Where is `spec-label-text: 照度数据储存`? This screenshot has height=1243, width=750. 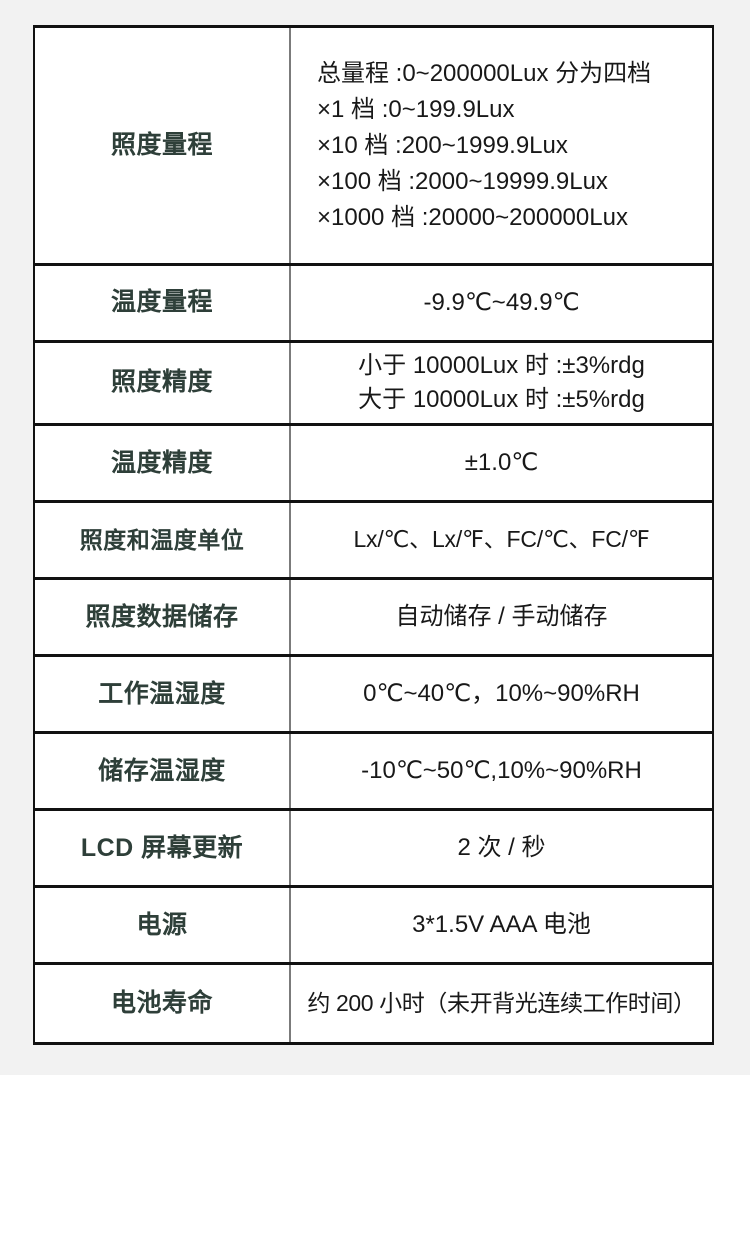
spec-label-text: 照度数据储存 is located at coordinates (162, 616).